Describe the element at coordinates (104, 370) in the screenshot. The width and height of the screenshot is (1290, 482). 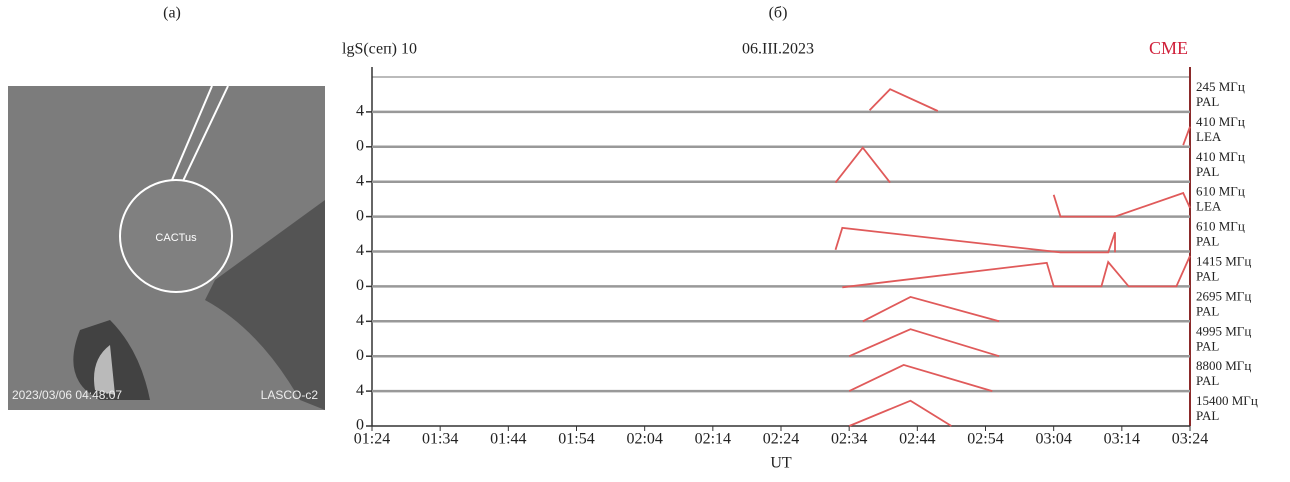
I see `cme-bright` at that location.